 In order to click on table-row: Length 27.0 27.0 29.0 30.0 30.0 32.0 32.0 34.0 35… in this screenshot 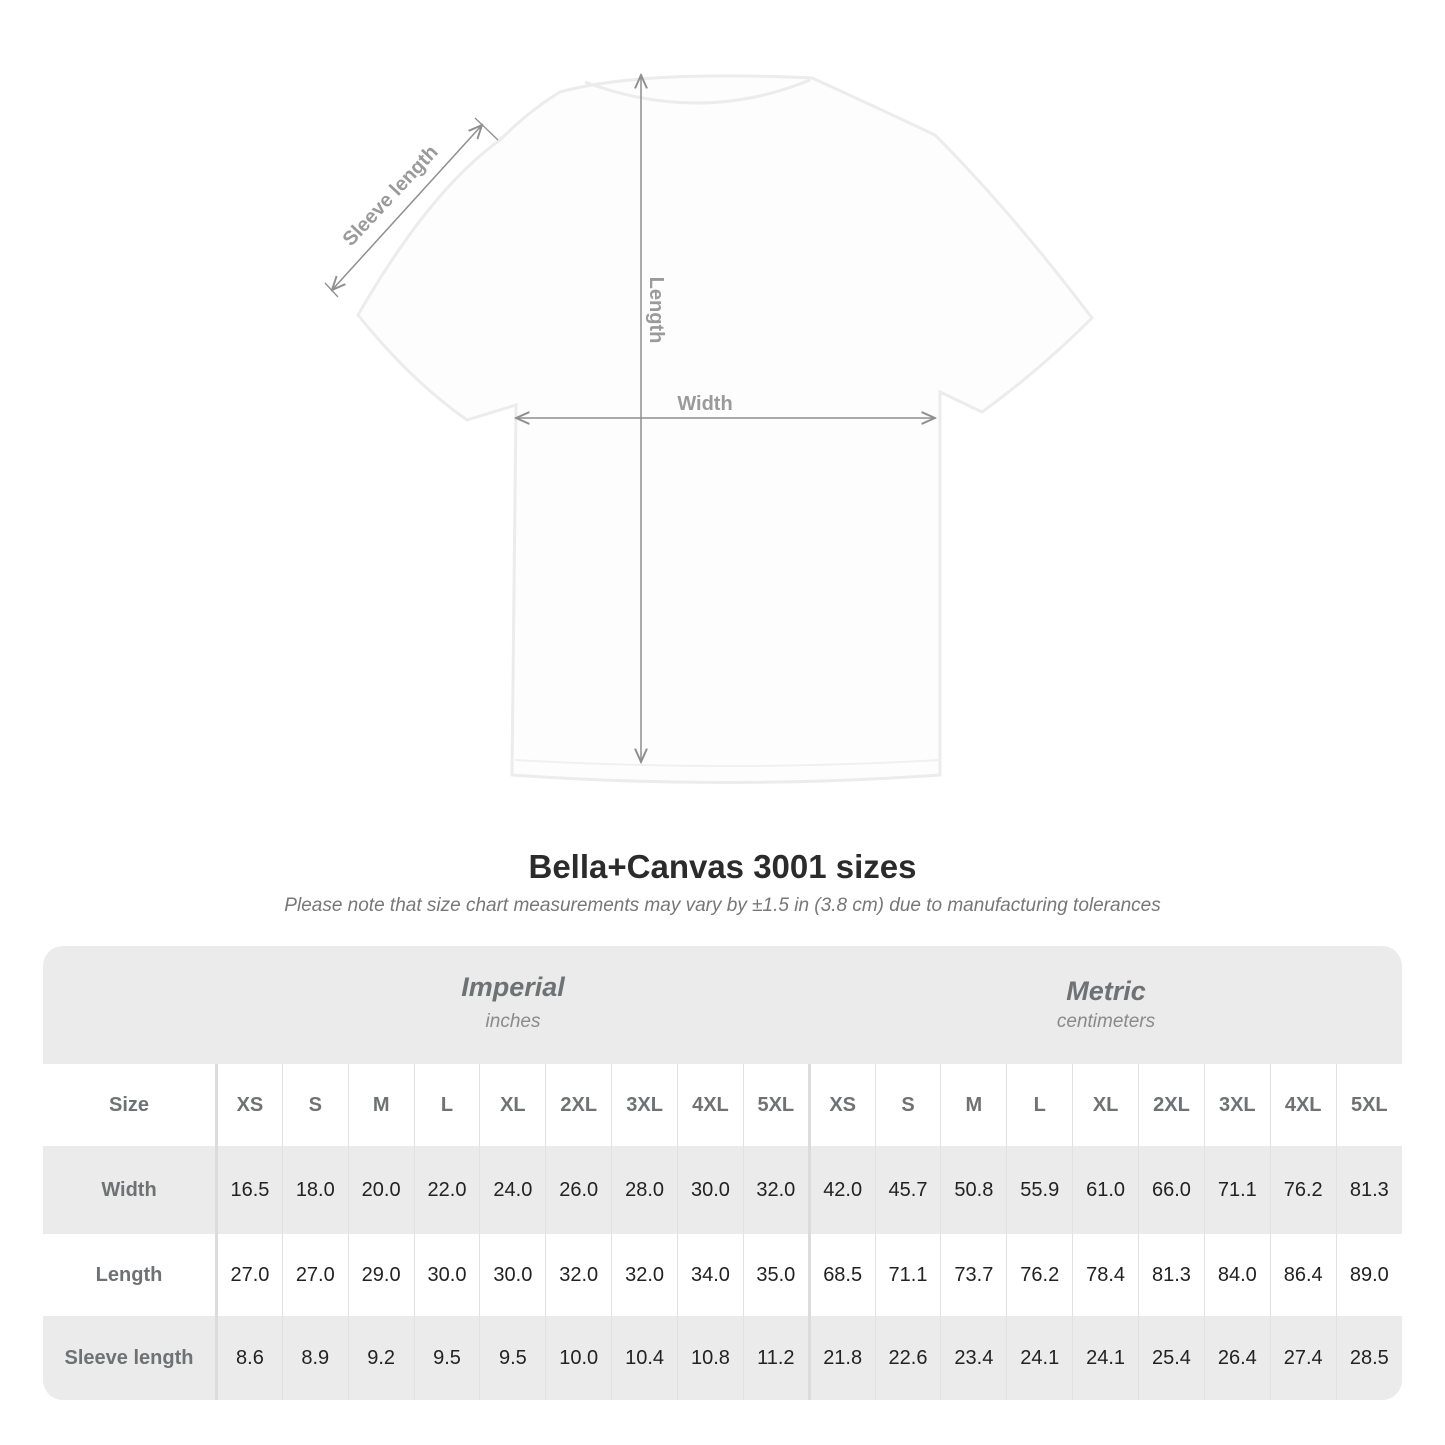, I will do `click(722, 1275)`.